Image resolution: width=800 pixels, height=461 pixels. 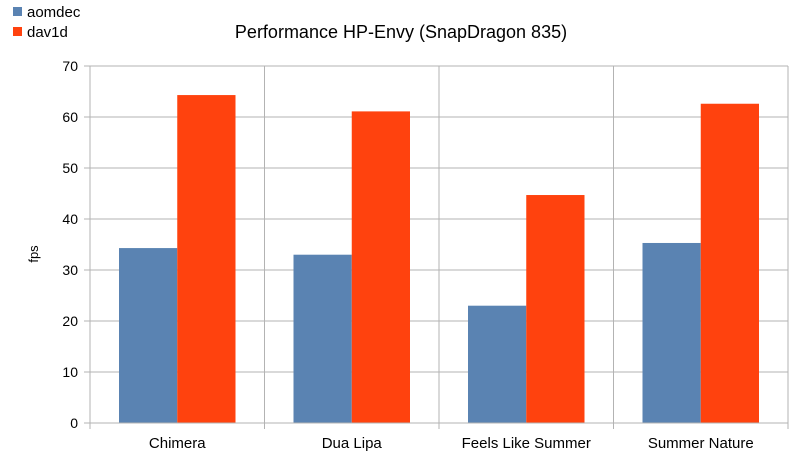 I want to click on y-tick-label: 50, so click(x=70, y=168).